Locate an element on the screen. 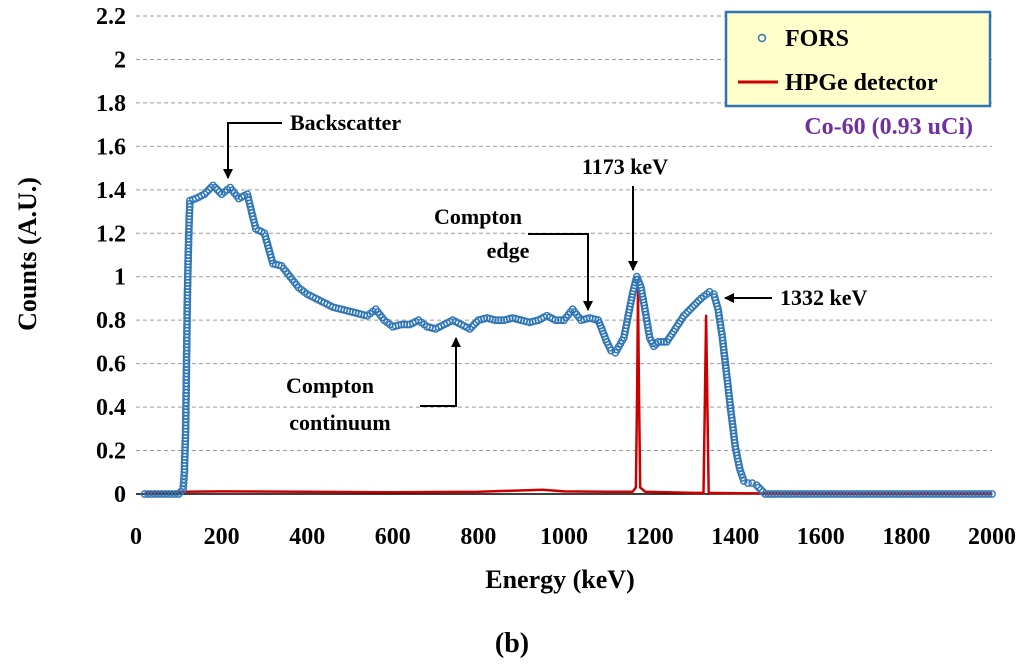 The height and width of the screenshot is (669, 1024). y-tick-label: 1 is located at coordinates (120, 278).